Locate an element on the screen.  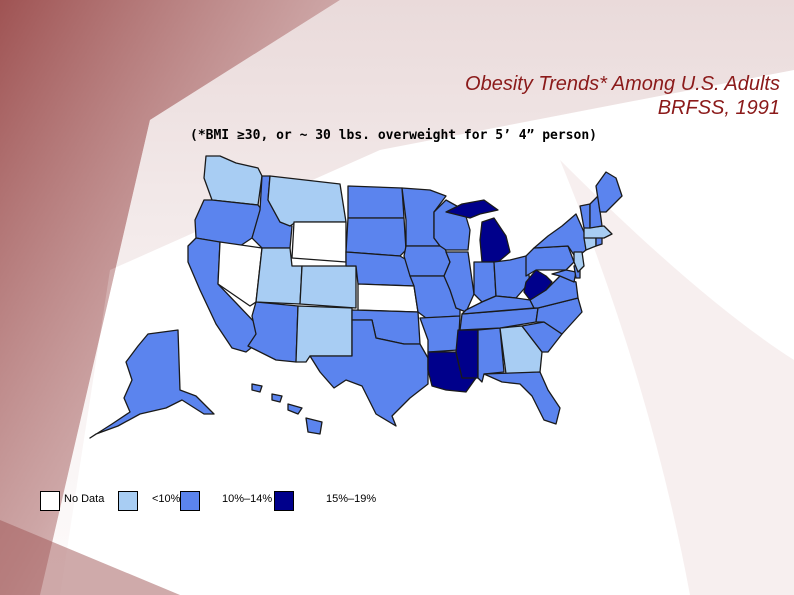
state-georgia is located at coordinates (521, 350).